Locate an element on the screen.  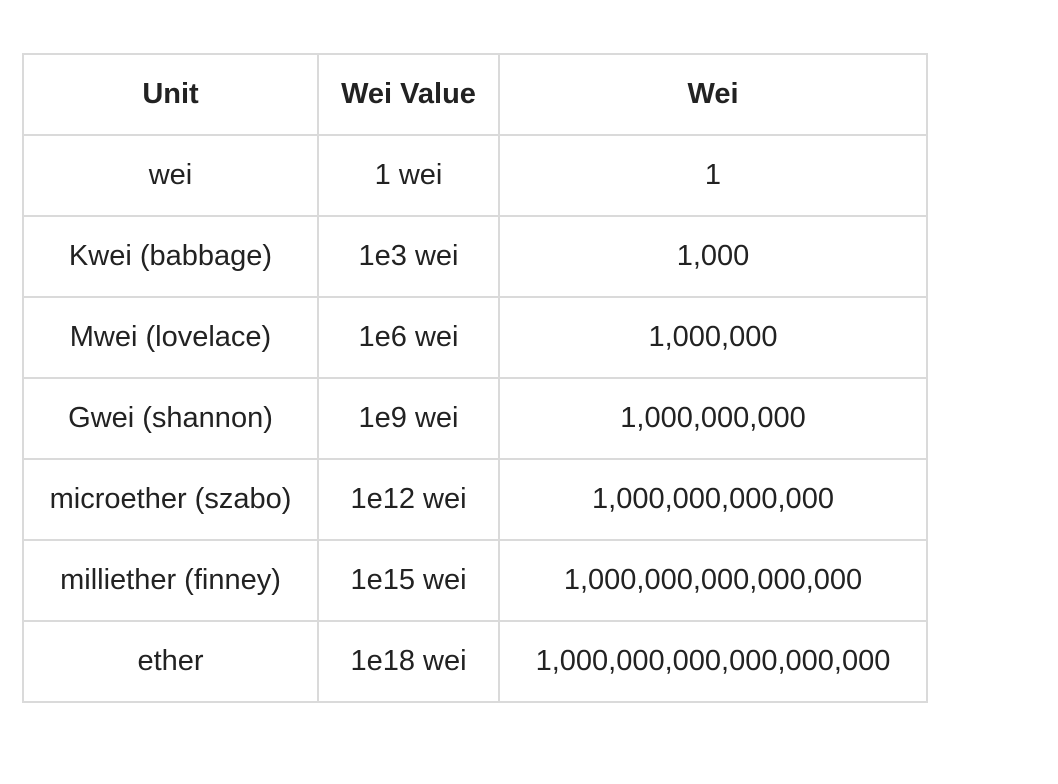
cell-unit: milliether (finney) is located at coordinates (170, 580).